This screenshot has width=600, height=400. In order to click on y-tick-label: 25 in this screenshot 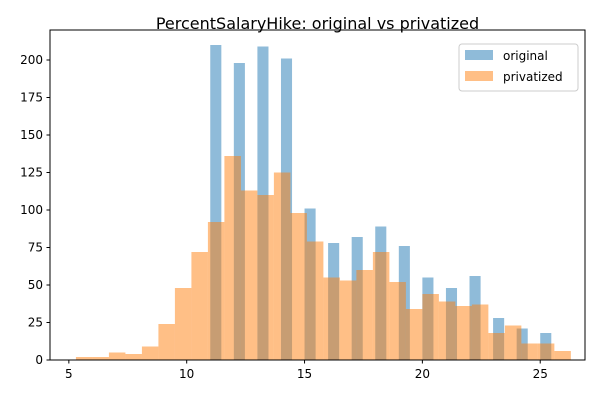, I will do `click(35, 323)`.